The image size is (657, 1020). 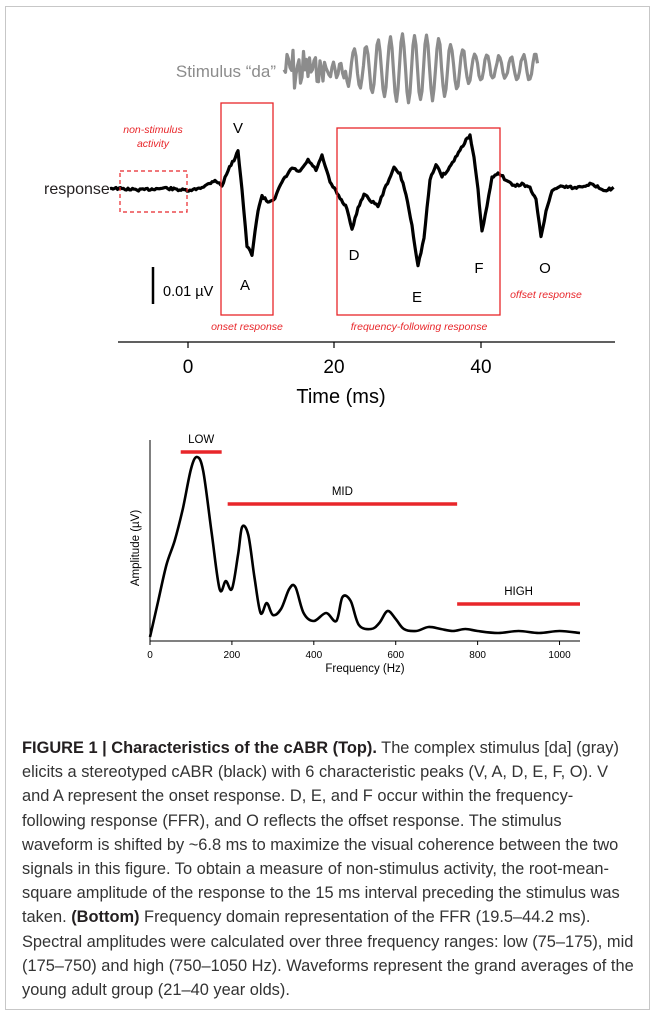 What do you see at coordinates (395, 655) in the screenshot?
I see `spectrum-x-tick-label-600: 600` at bounding box center [395, 655].